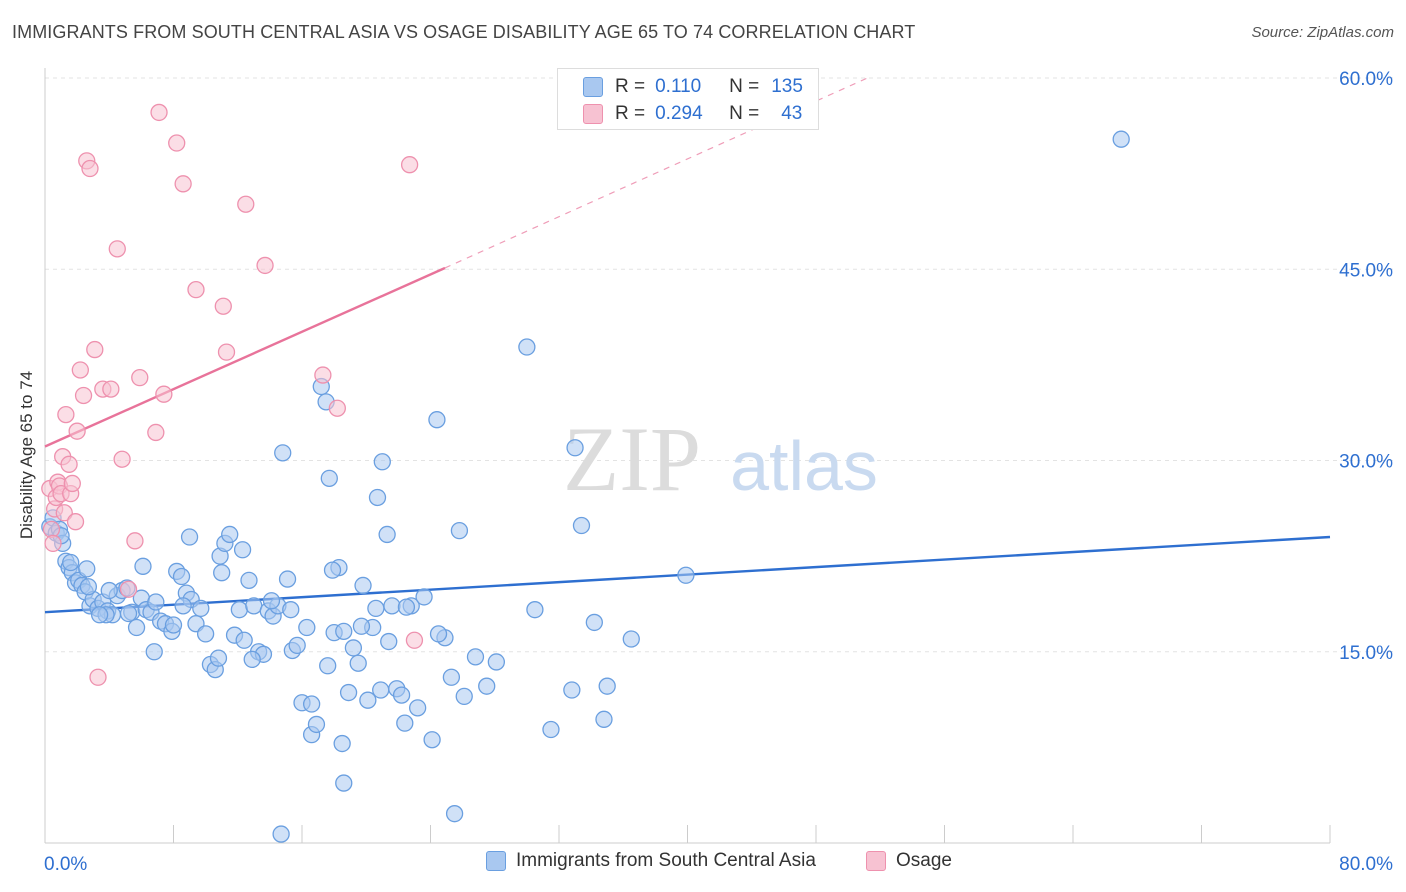 This screenshot has height=892, width=1406. What do you see at coordinates (666, 860) in the screenshot?
I see `legend-label: Immigrants from South Central Asia` at bounding box center [666, 860].